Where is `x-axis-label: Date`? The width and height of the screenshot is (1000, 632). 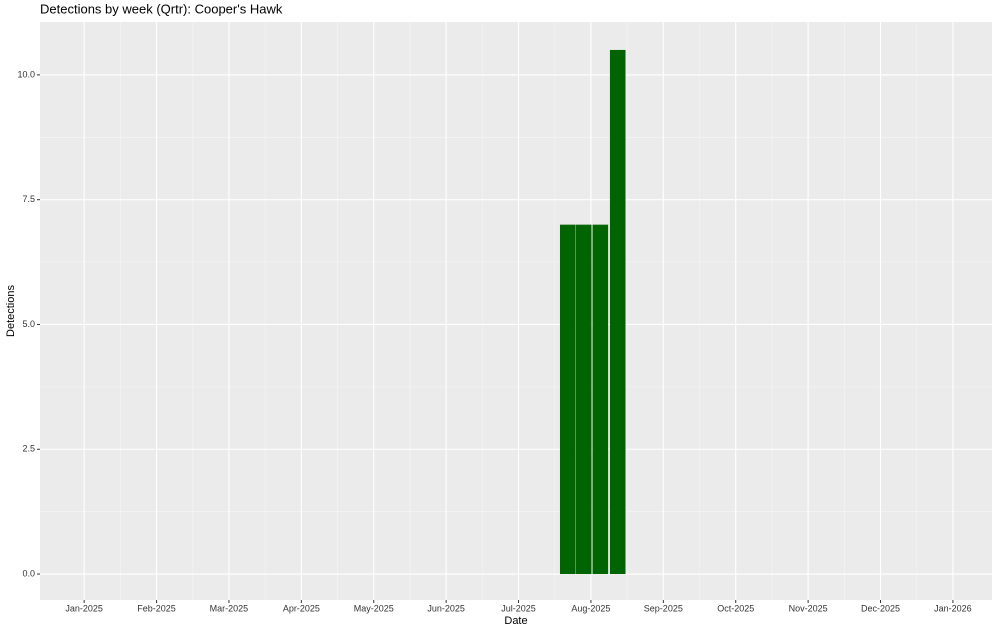 x-axis-label: Date is located at coordinates (515, 621).